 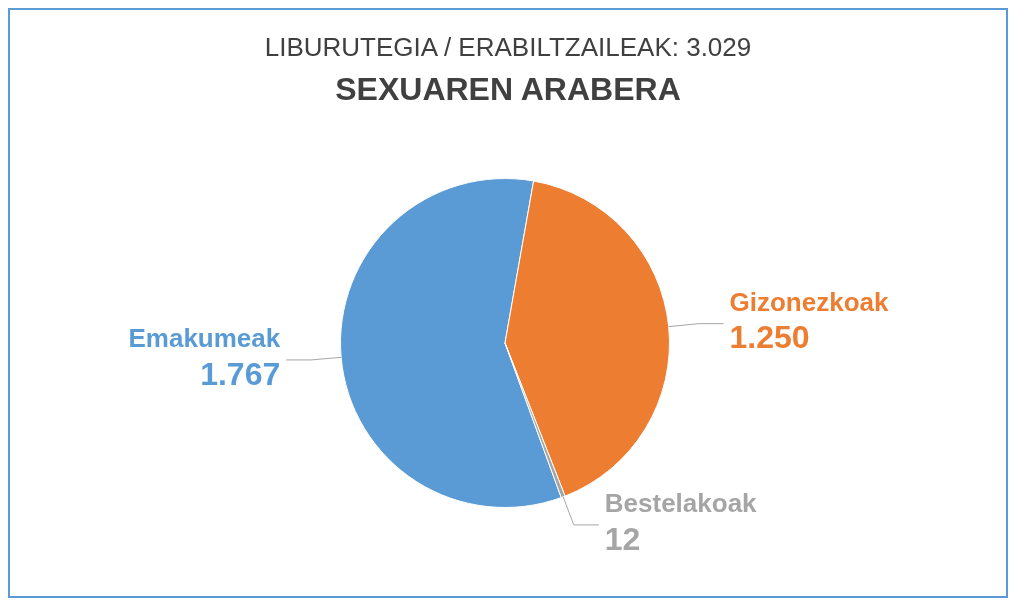 What do you see at coordinates (240, 373) in the screenshot?
I see `data-label: 1.767` at bounding box center [240, 373].